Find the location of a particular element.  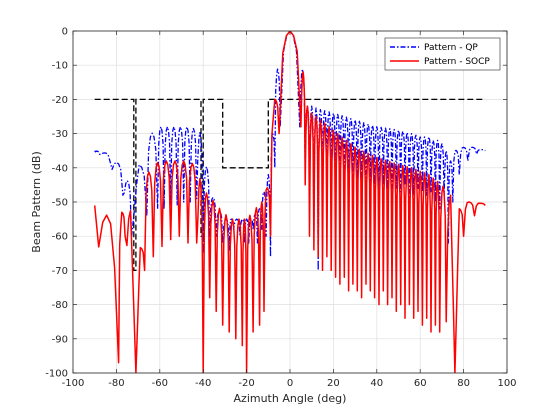

x-tick-label: -60 is located at coordinates (160, 383).